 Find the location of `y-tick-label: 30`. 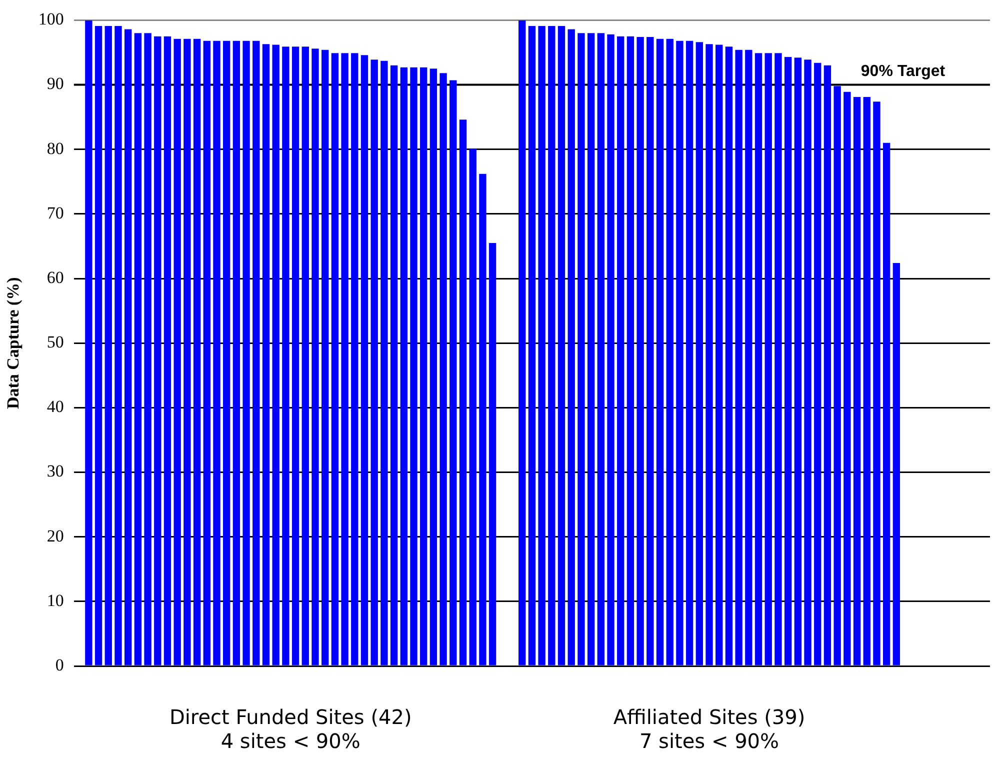

y-tick-label: 30 is located at coordinates (55, 471).